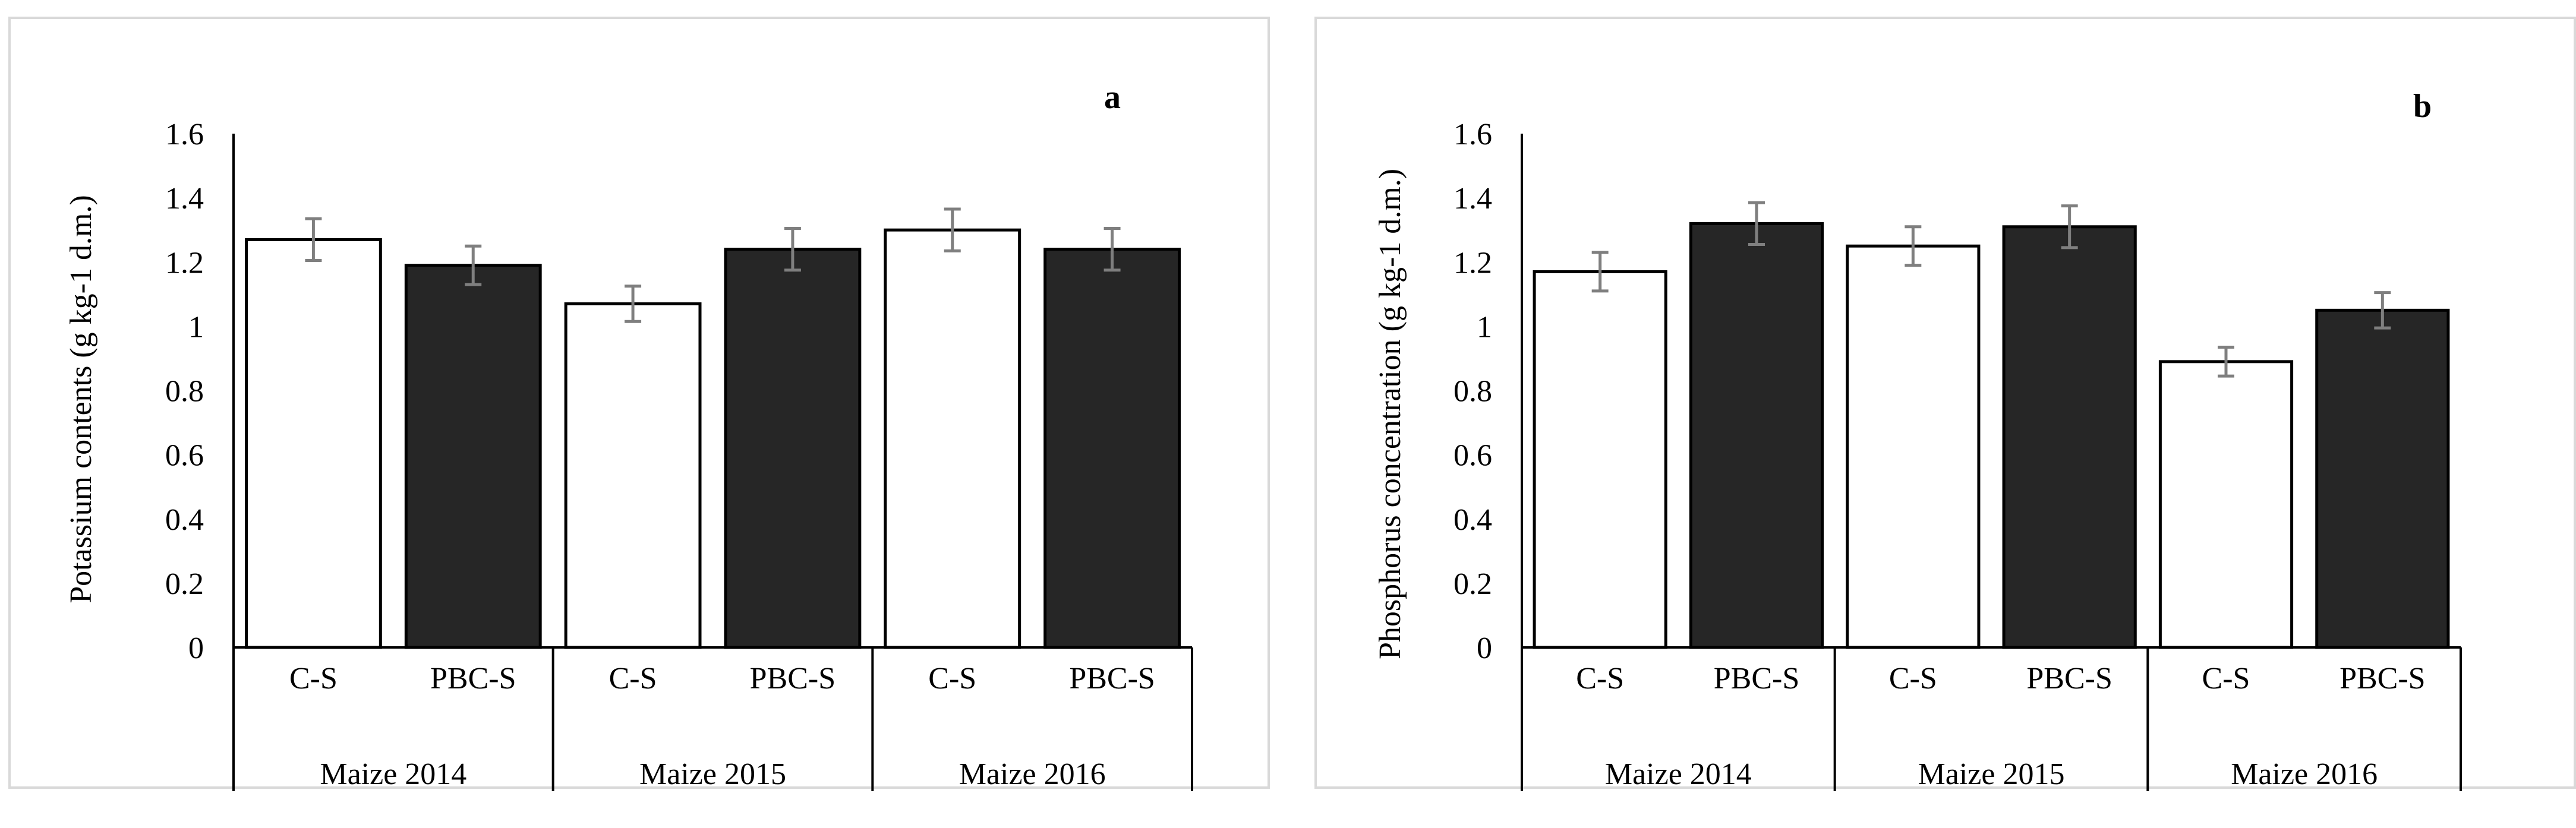 Image resolution: width=2576 pixels, height=828 pixels. Describe the element at coordinates (1390, 414) in the screenshot. I see `y-axis-title-b: Phosphorus concentration (g kg-1 d.m.)` at that location.